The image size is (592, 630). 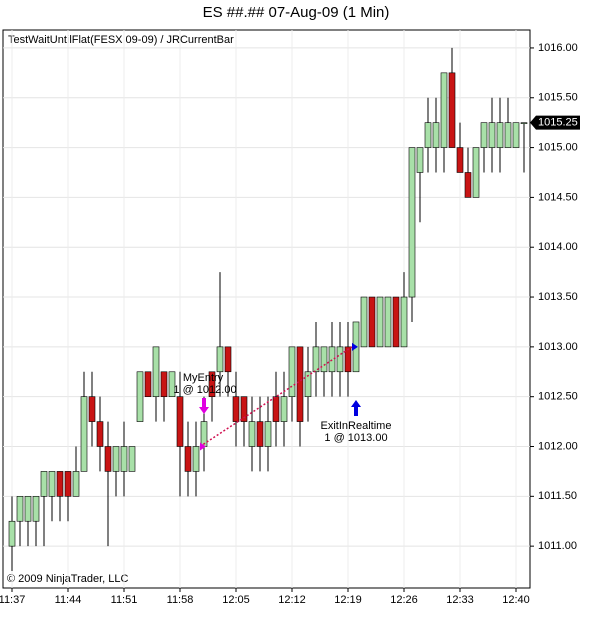 What do you see at coordinates (558, 247) in the screenshot?
I see `y-tick-label: 1014.00` at bounding box center [558, 247].